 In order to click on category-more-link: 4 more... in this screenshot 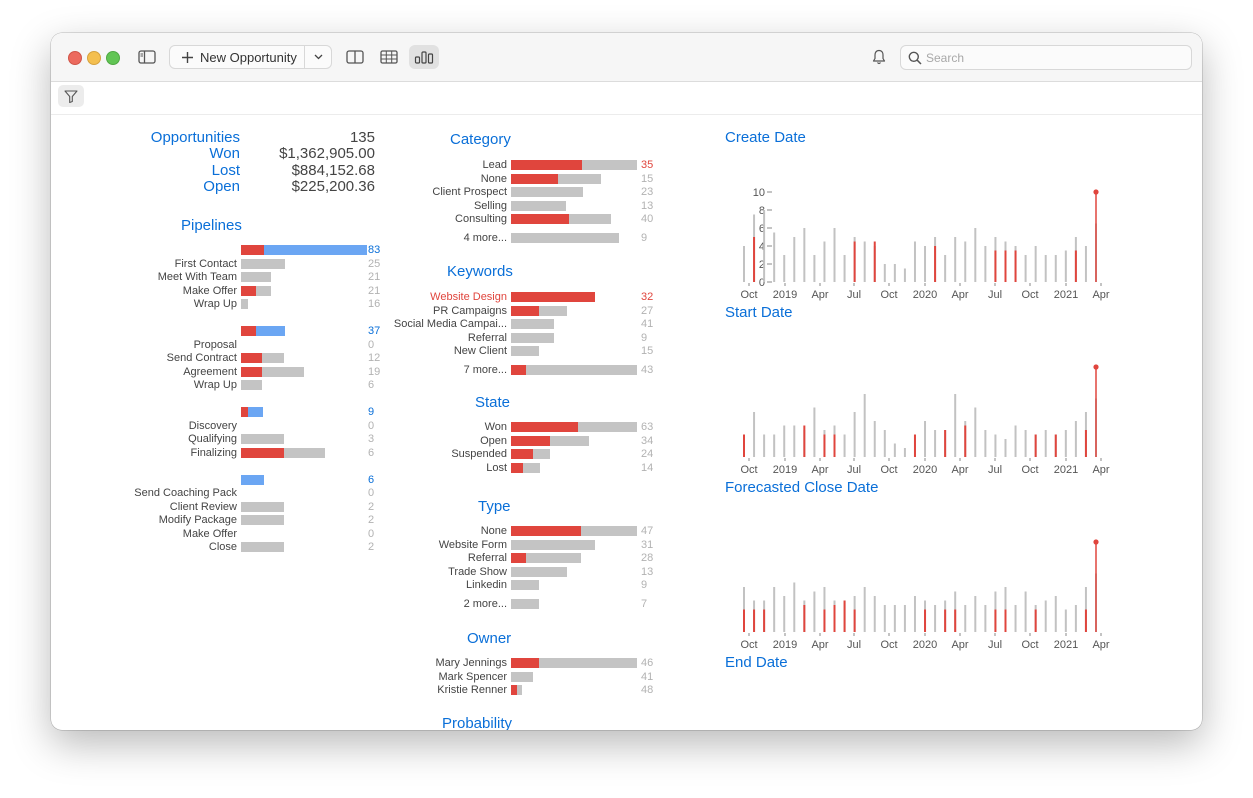, I will do `click(485, 237)`.